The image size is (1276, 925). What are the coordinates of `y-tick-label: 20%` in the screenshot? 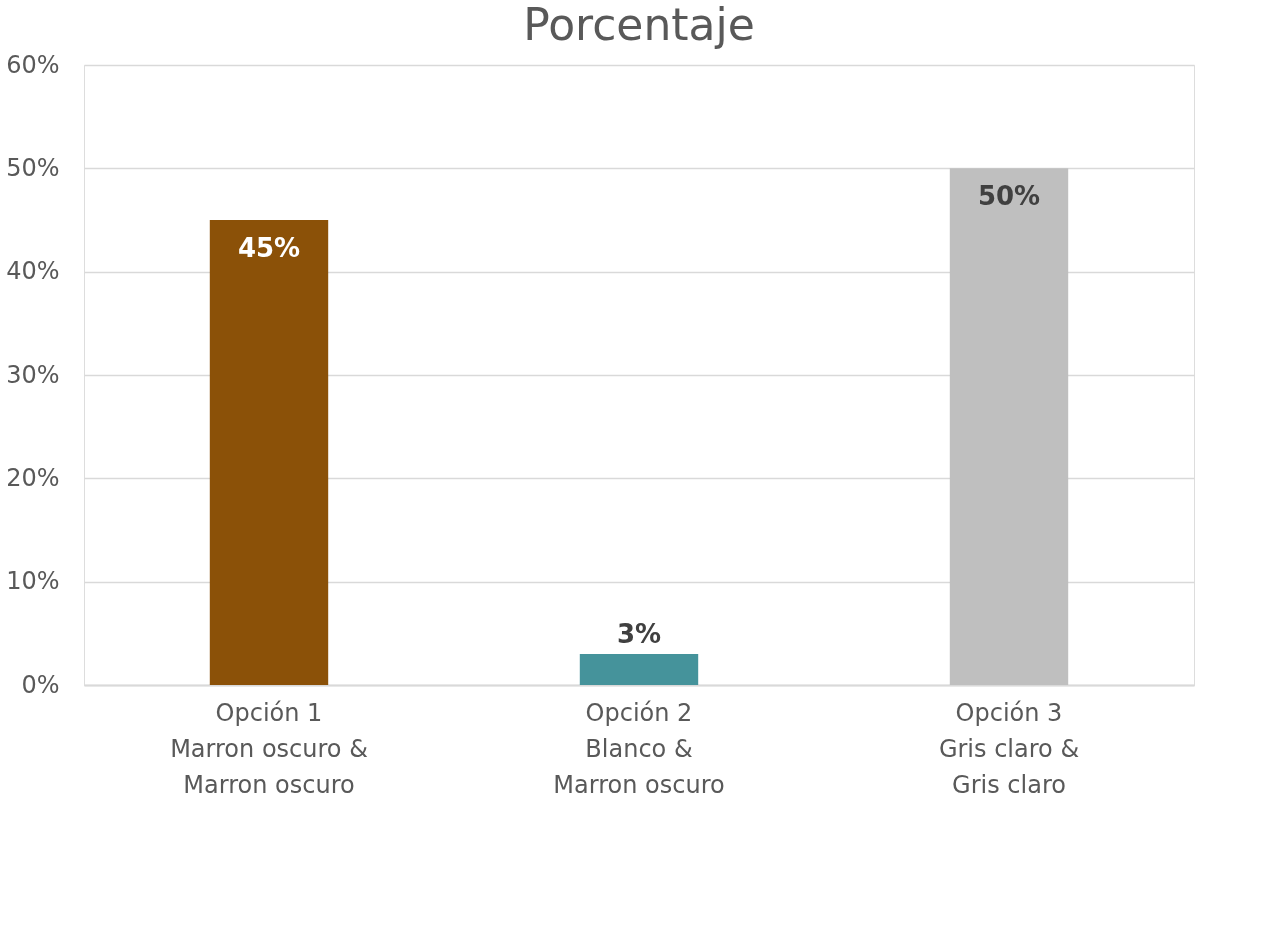 It's located at (33, 477).